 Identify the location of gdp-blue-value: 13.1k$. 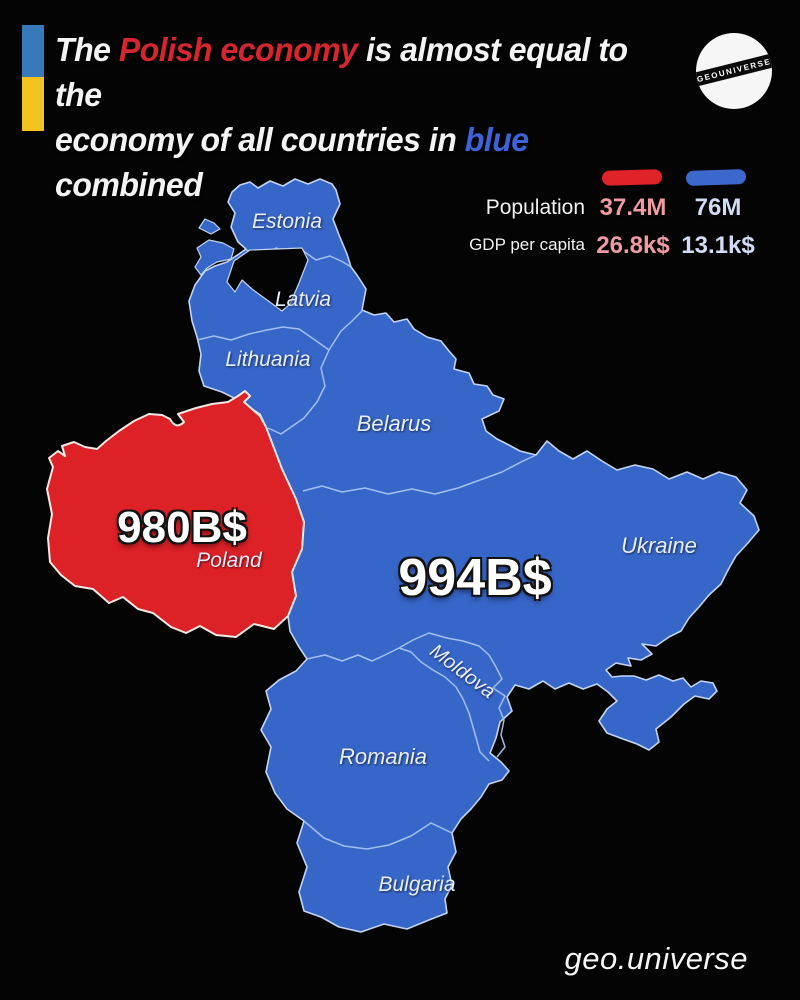
(718, 245).